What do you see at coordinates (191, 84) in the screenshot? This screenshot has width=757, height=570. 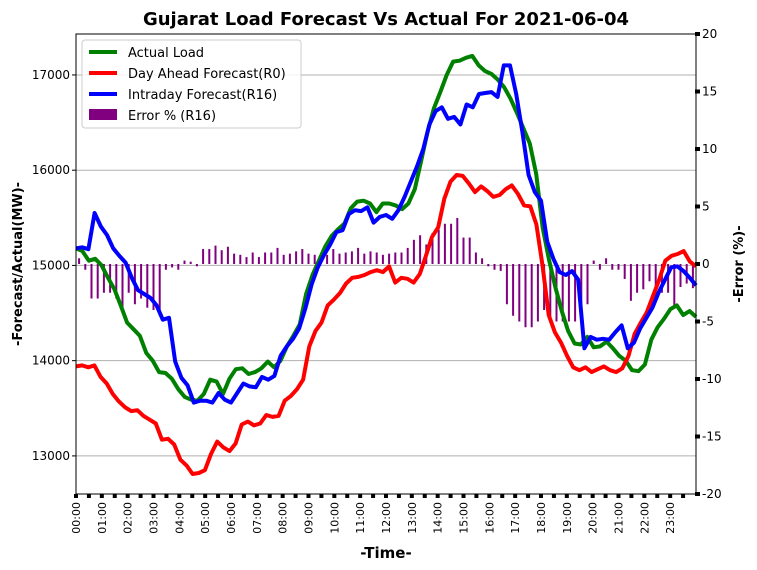 I see `legend-box` at bounding box center [191, 84].